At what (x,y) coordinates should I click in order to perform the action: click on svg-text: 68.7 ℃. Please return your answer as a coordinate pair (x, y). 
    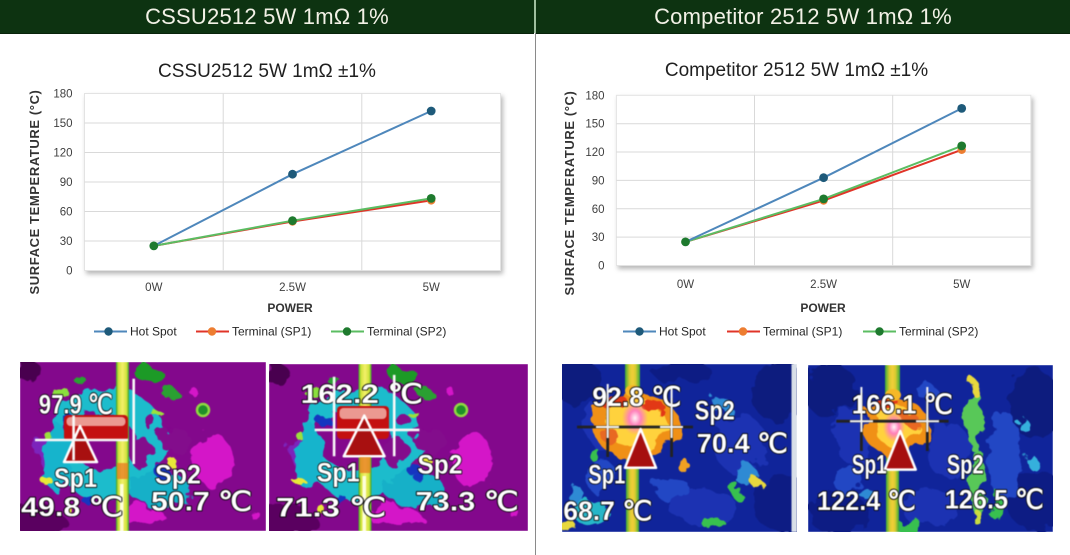
    Looking at the image, I should click on (607, 511).